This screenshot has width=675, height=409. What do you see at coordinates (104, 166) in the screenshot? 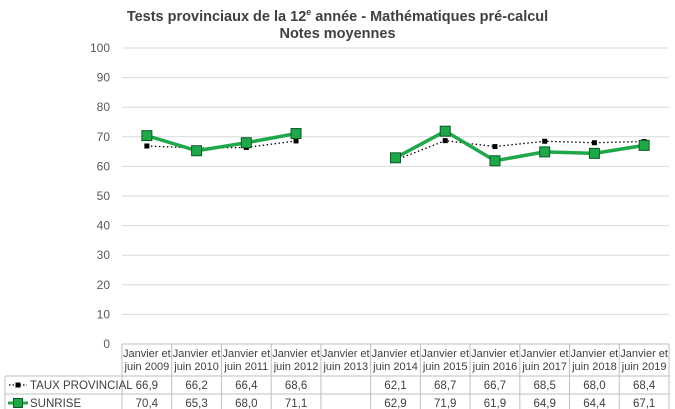
I see `y-tick-label: 60` at bounding box center [104, 166].